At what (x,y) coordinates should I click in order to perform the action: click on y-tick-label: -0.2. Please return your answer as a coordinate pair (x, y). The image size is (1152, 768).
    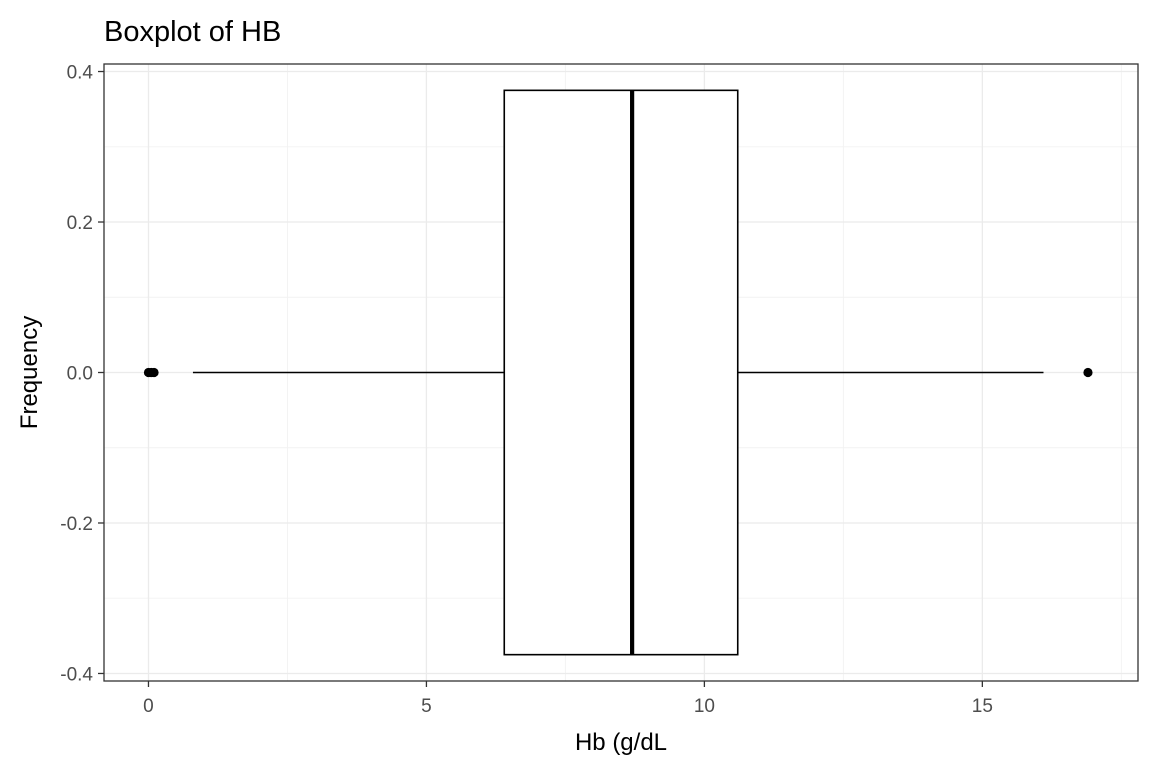
    Looking at the image, I should click on (76, 524).